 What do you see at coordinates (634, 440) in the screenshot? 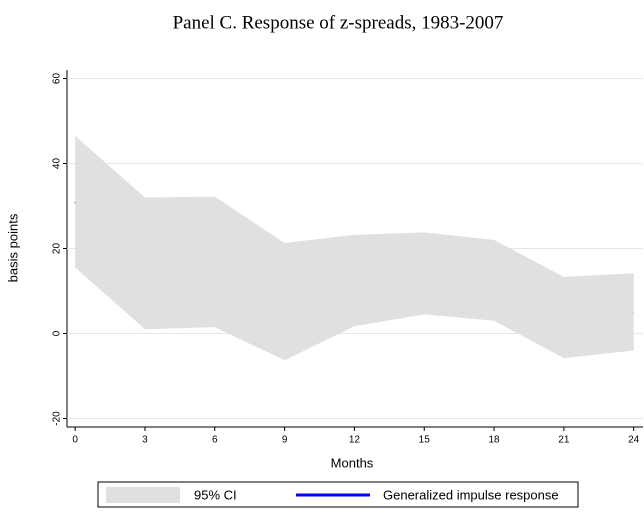
I see `x-tick-label: 24` at bounding box center [634, 440].